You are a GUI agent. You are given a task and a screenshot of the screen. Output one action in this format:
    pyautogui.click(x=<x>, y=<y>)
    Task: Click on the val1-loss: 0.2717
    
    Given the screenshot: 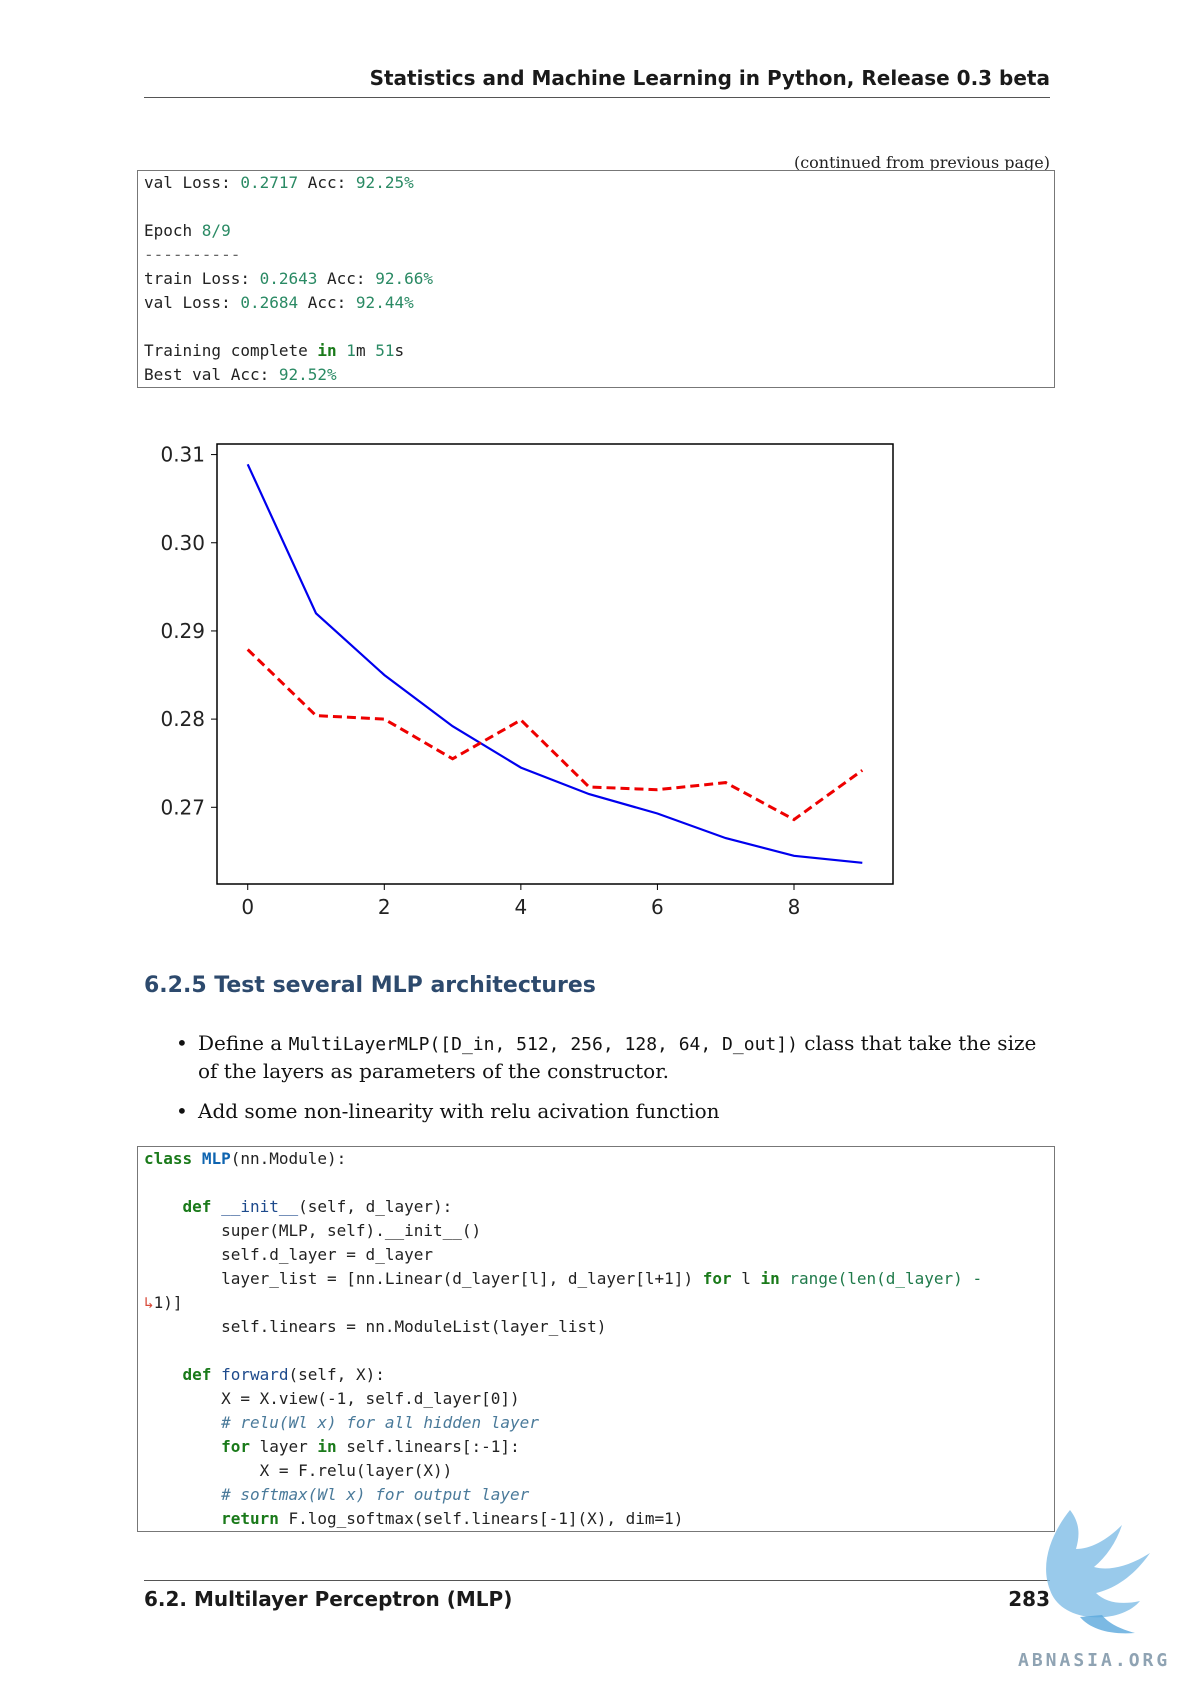 What is the action you would take?
    pyautogui.click(x=269, y=182)
    